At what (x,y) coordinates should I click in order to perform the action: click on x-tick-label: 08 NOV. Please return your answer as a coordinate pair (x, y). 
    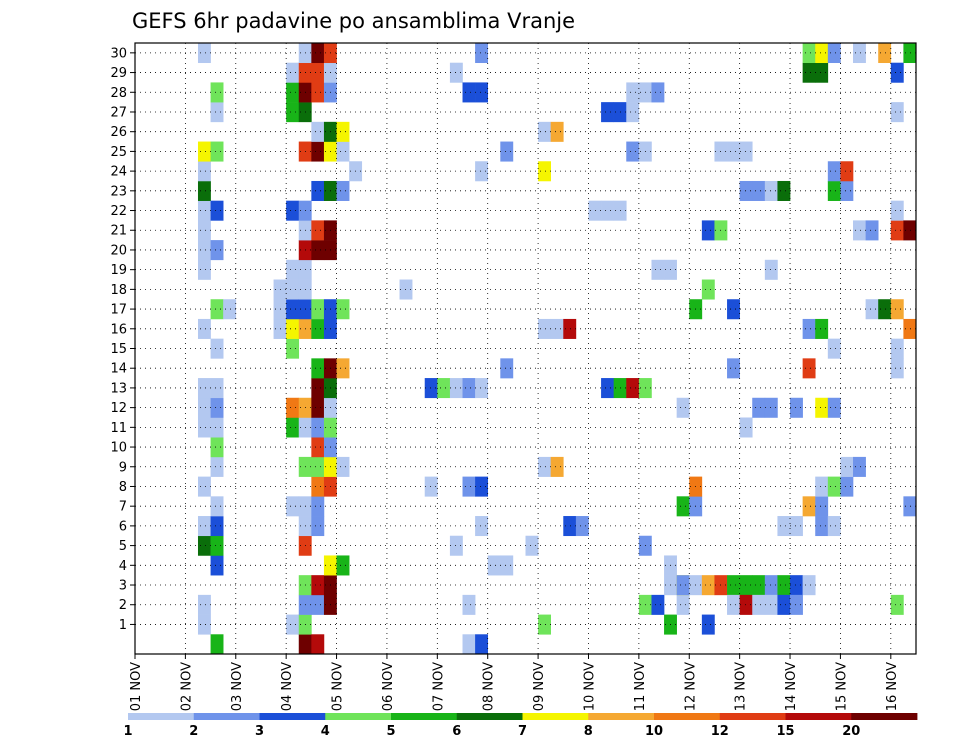
    Looking at the image, I should click on (489, 686).